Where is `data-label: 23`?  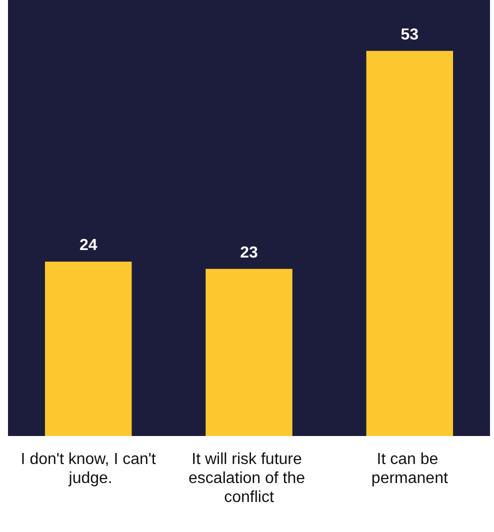
data-label: 23 is located at coordinates (249, 253).